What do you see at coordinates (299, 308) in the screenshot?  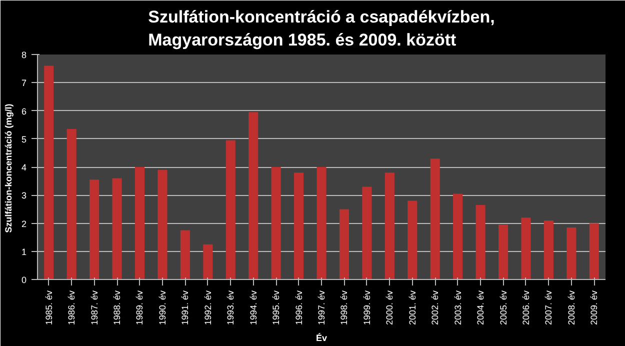 I see `x-tick-label: 1996. év` at bounding box center [299, 308].